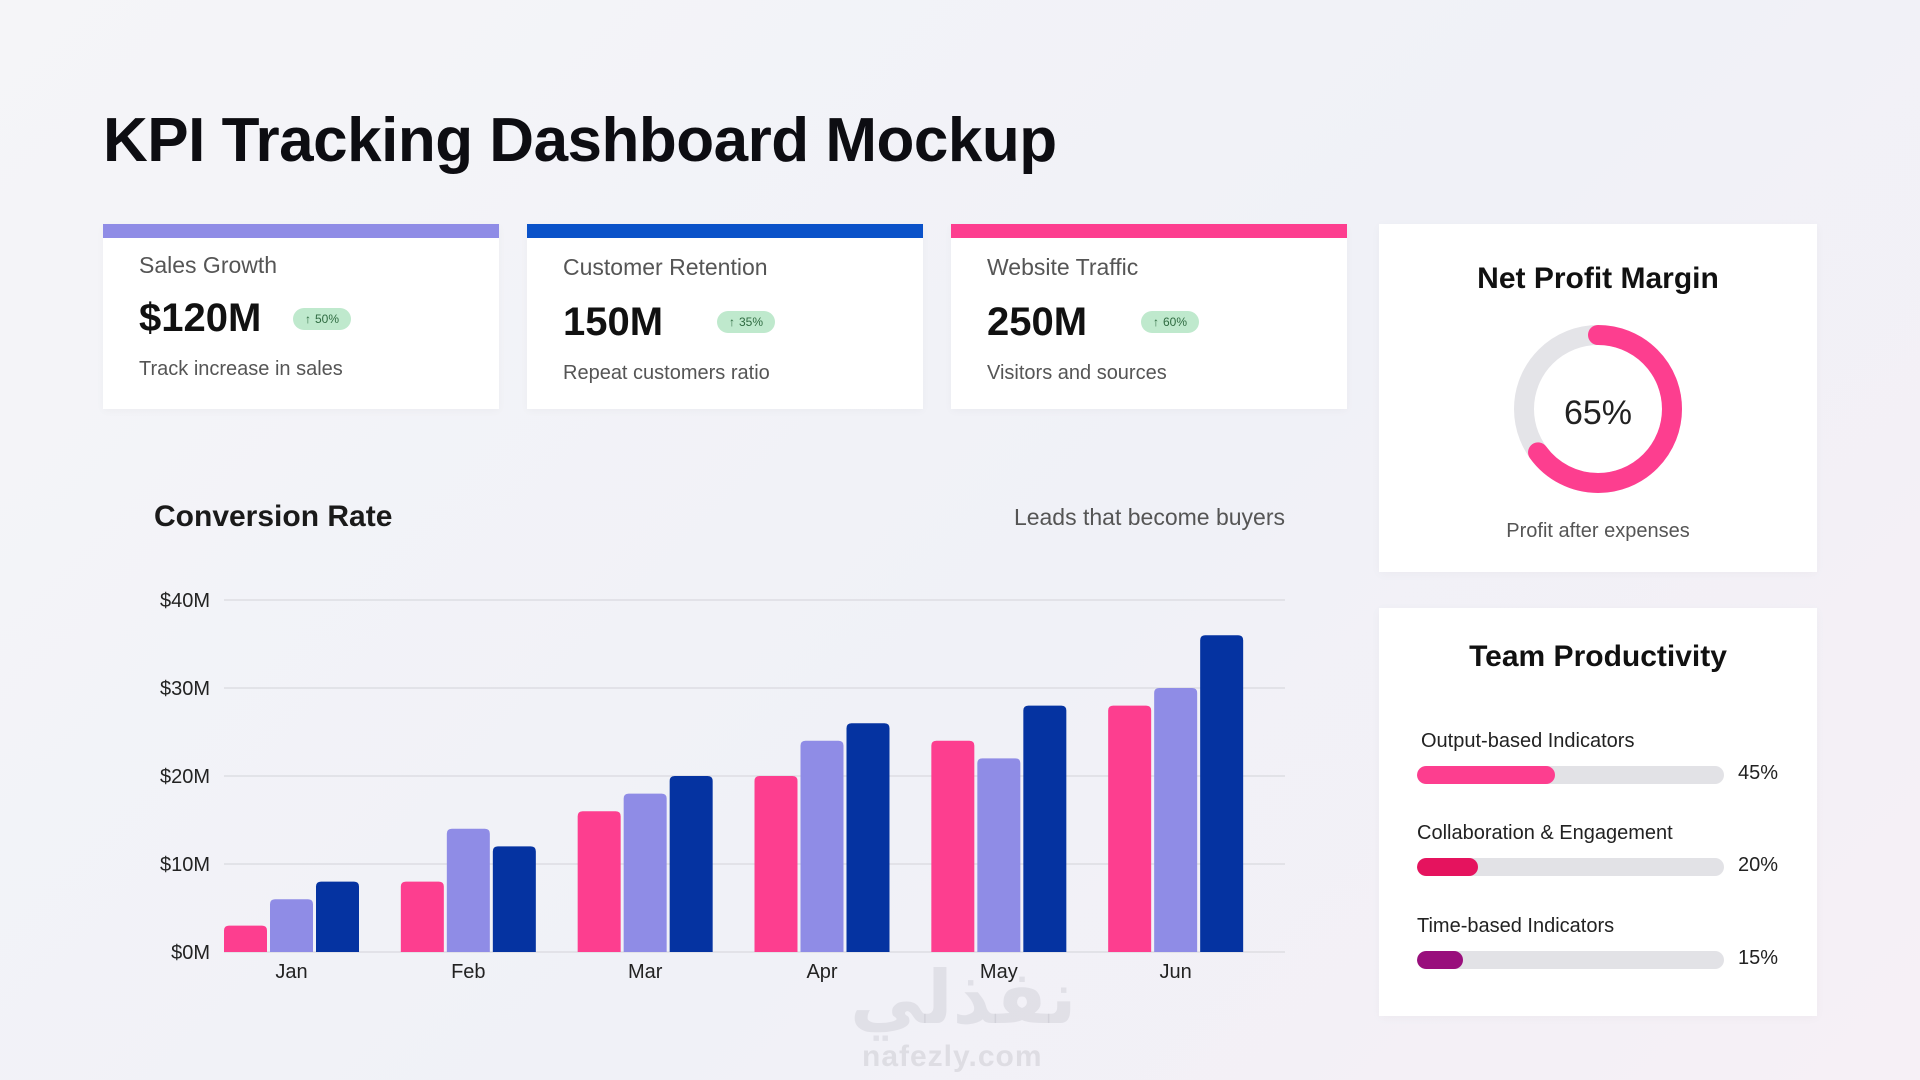  Describe the element at coordinates (613, 322) in the screenshot. I see `kpi-value: 150M` at that location.